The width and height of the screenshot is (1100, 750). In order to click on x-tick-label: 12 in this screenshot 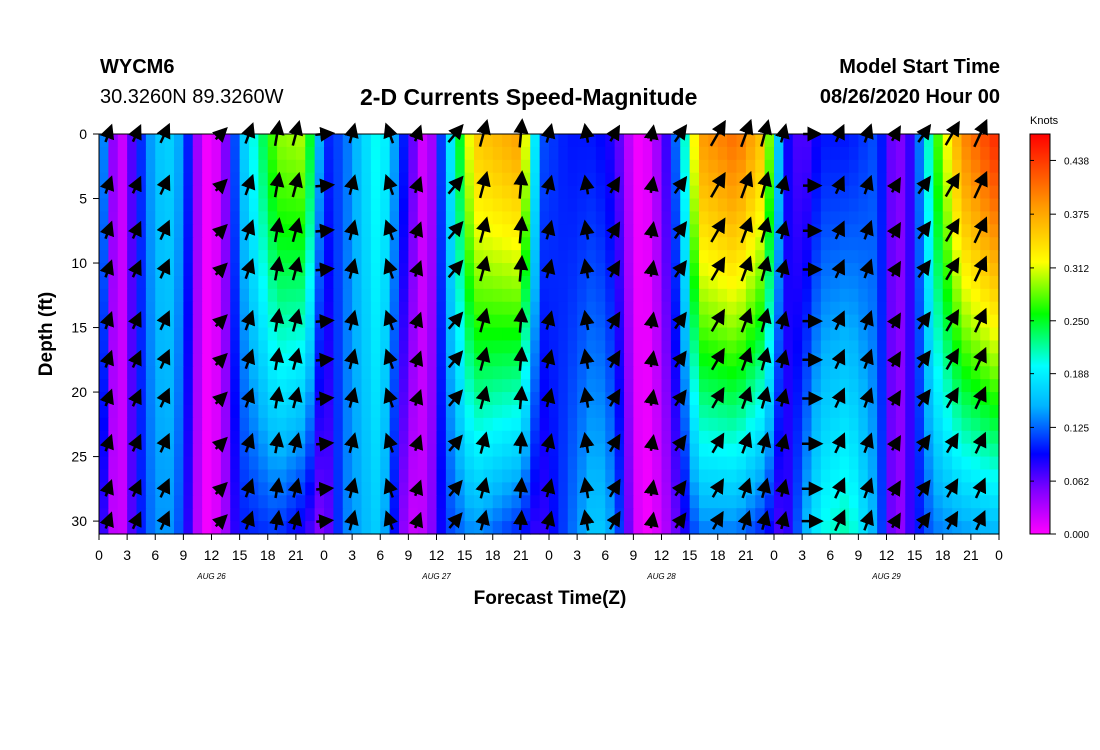, I will do `click(212, 555)`.